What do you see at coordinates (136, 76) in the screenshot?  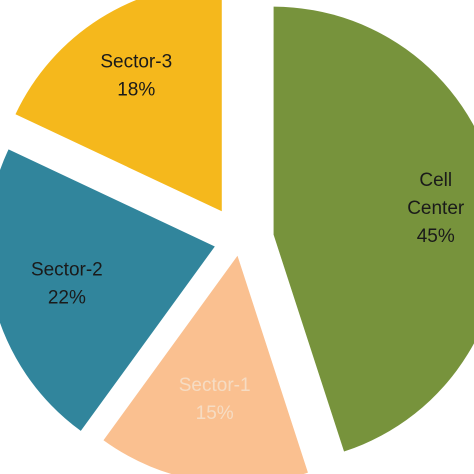 I see `slice-label-sector-3: Sector-3 18%` at bounding box center [136, 76].